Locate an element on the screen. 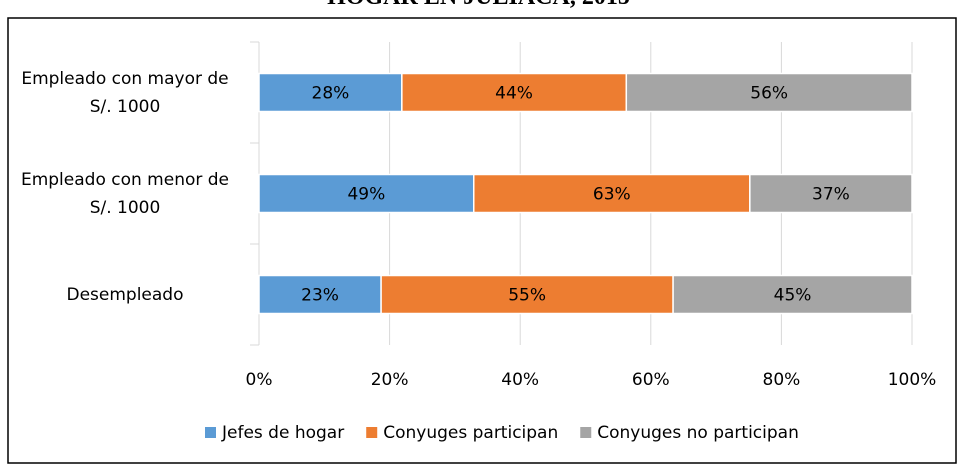  data-label: 28% is located at coordinates (331, 94).